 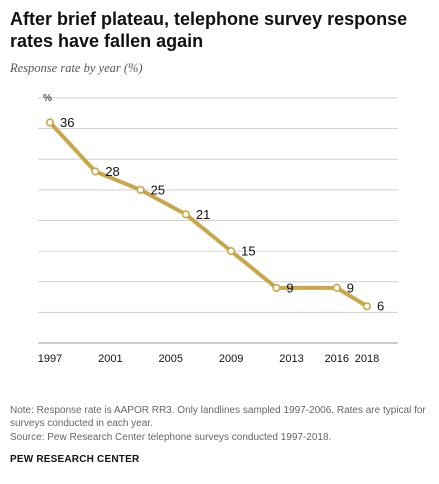 I want to click on data-label: 6, so click(x=380, y=306).